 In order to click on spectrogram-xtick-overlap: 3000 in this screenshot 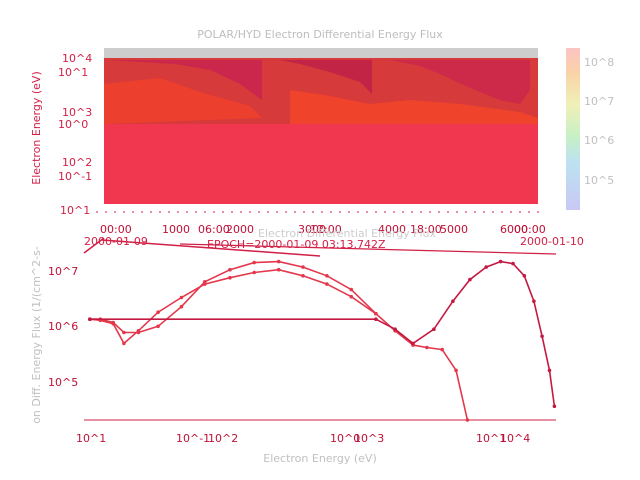, I will do `click(312, 229)`.